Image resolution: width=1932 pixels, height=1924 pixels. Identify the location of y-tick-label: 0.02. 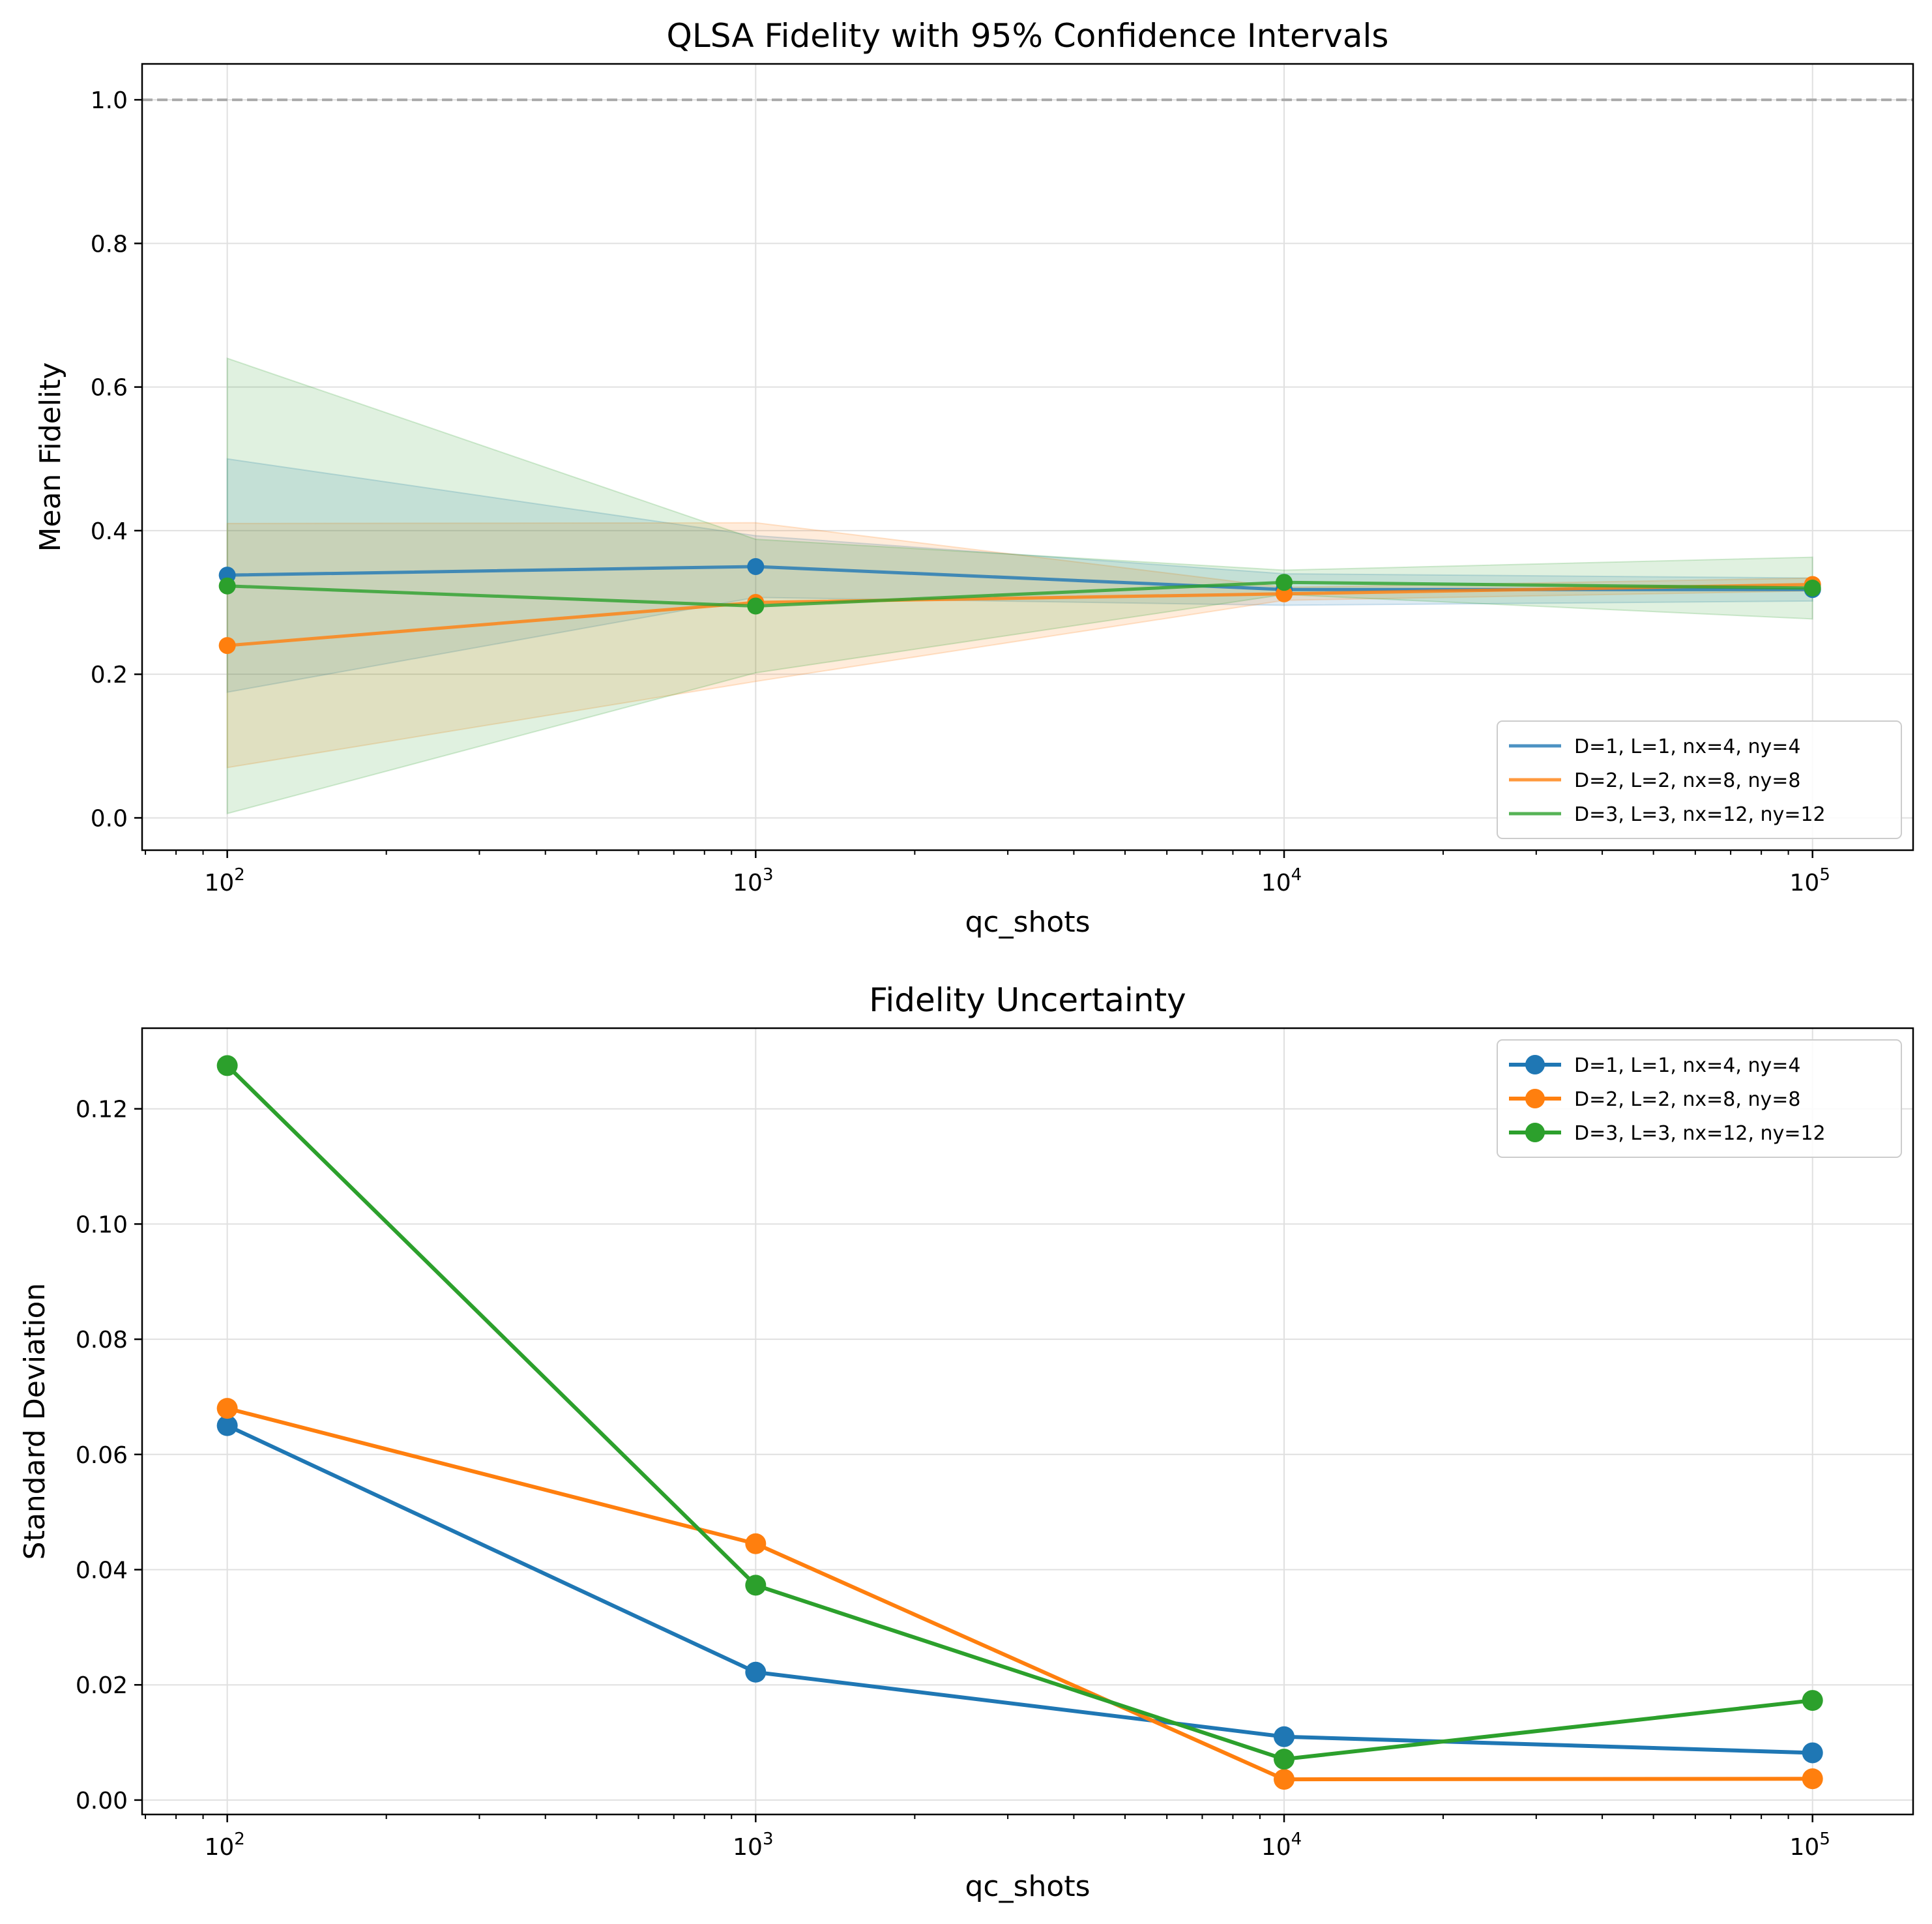
(102, 1685).